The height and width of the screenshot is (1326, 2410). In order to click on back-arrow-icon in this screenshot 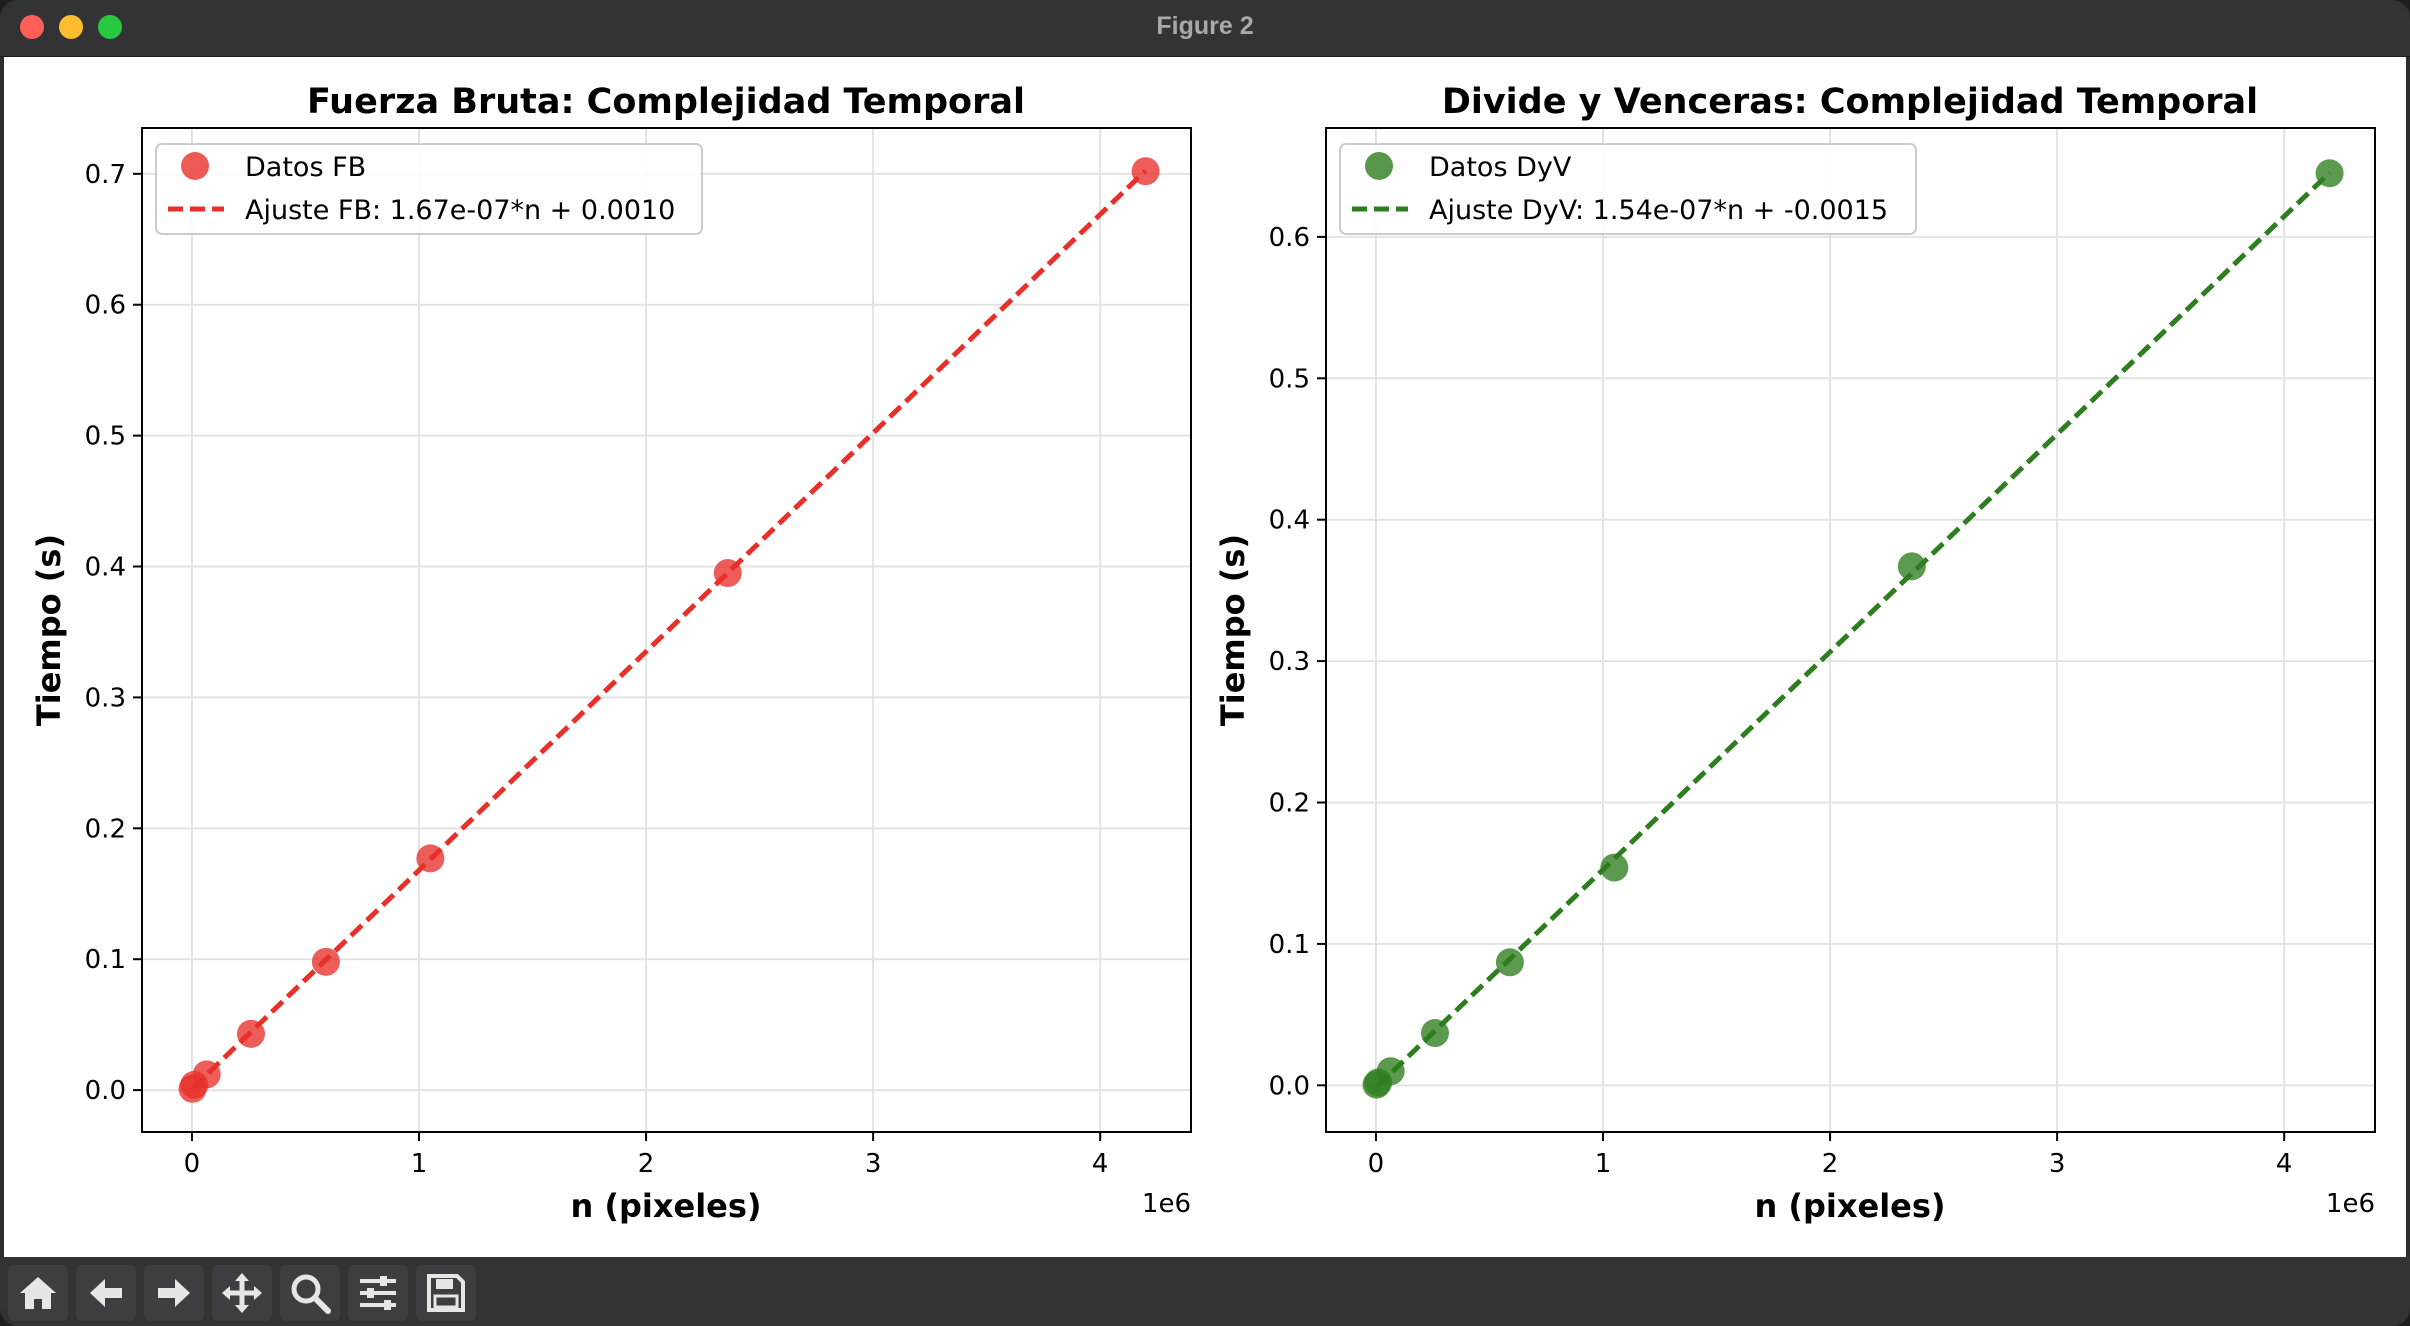, I will do `click(106, 1293)`.